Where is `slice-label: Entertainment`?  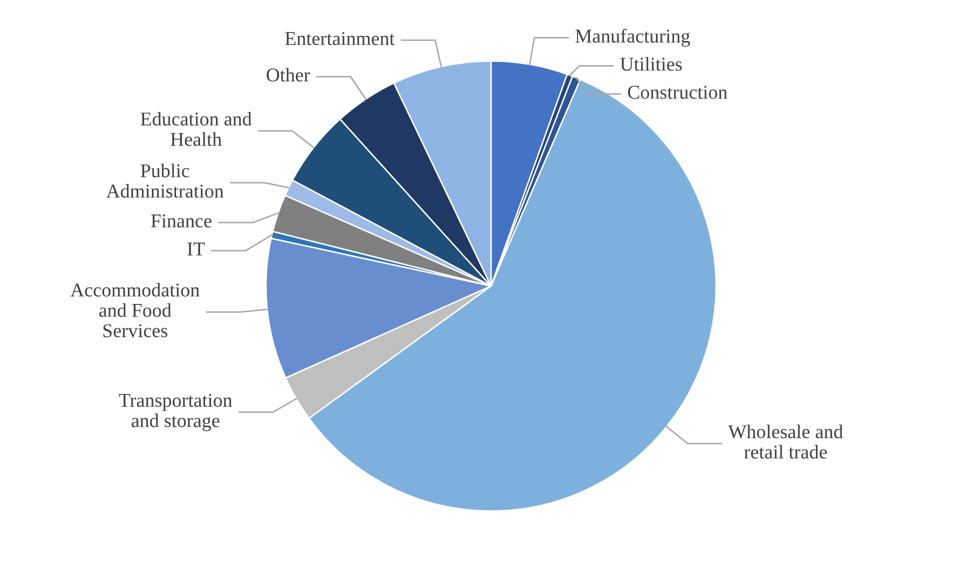
slice-label: Entertainment is located at coordinates (340, 39).